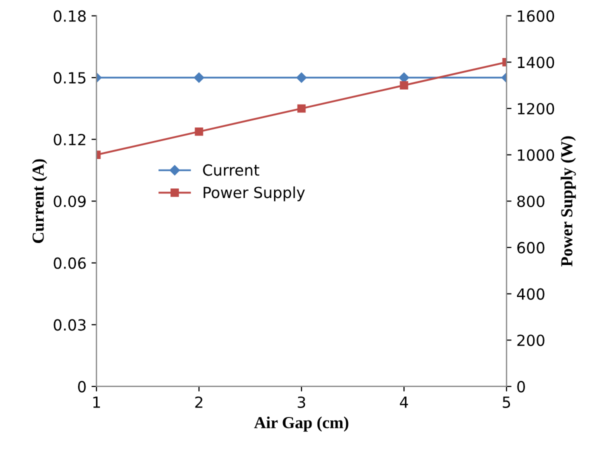 Image resolution: width=603 pixels, height=452 pixels. I want to click on legend-label: Current, so click(231, 170).